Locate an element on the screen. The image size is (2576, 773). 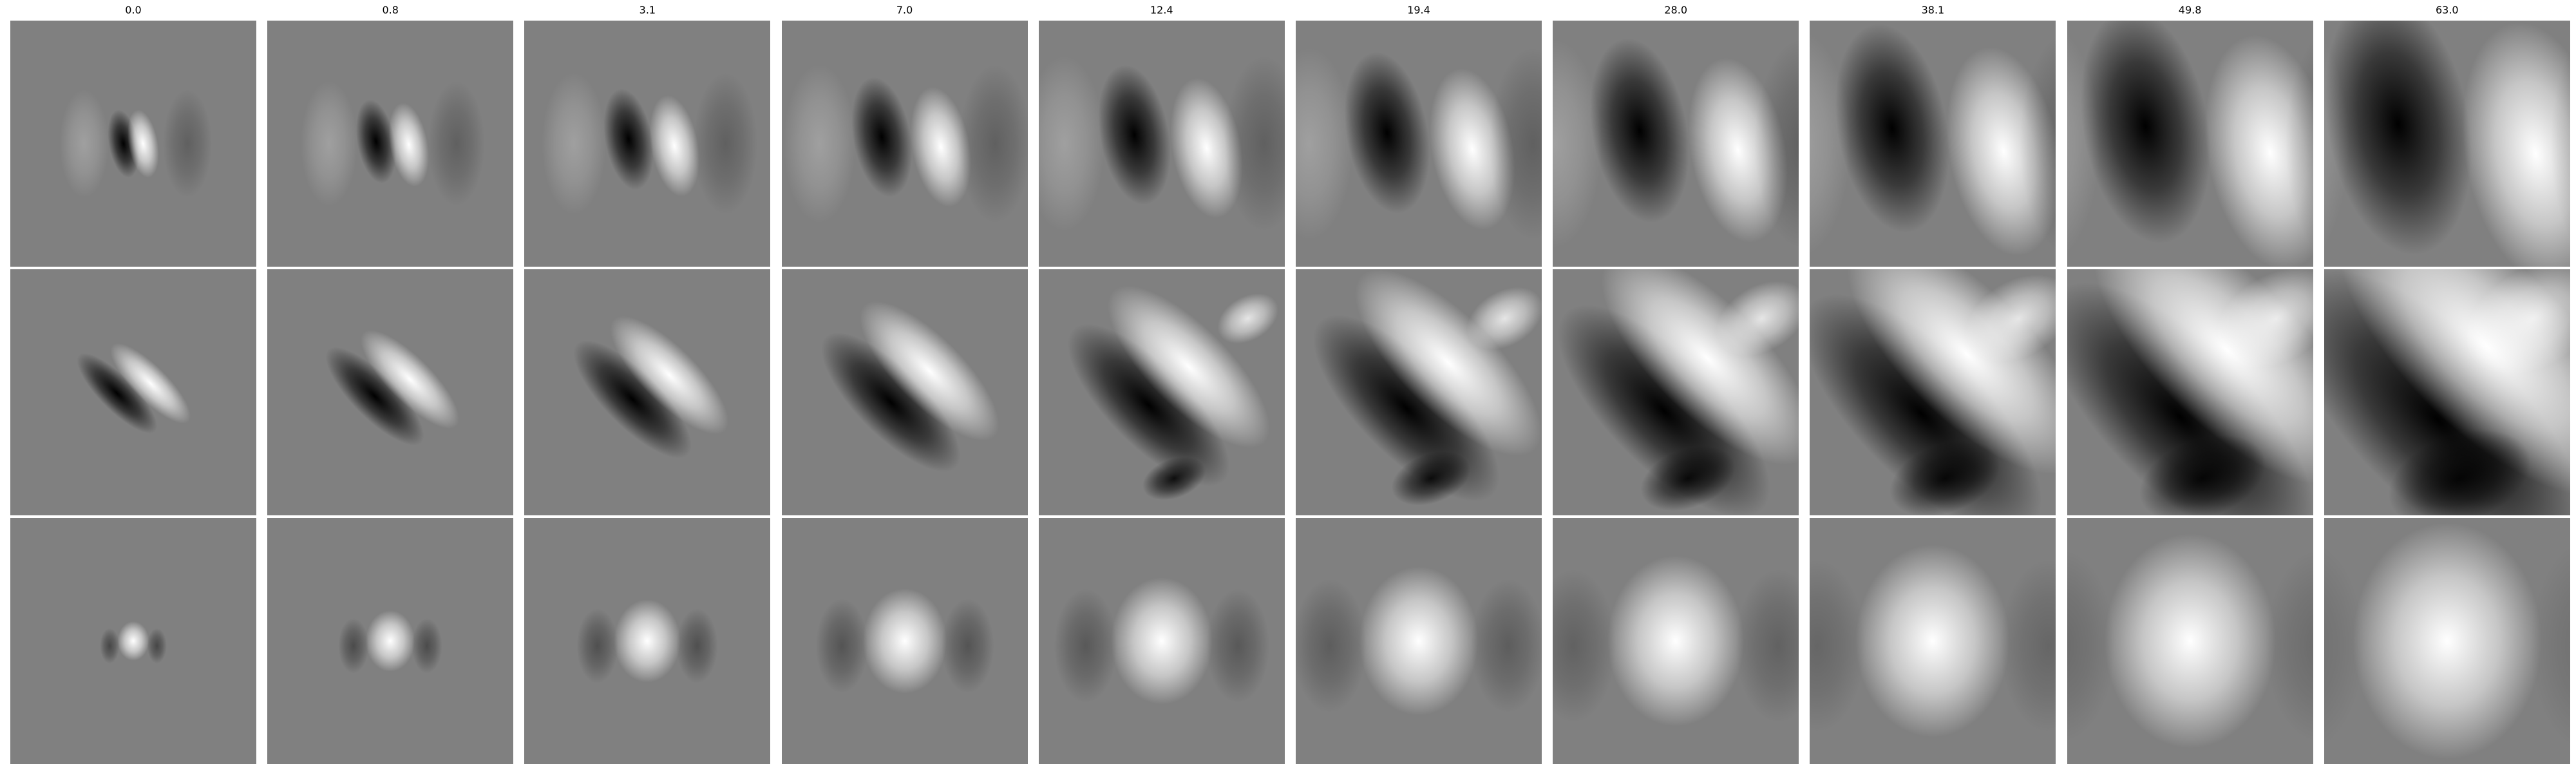
filter-tile-r3-c3 is located at coordinates (647, 641).